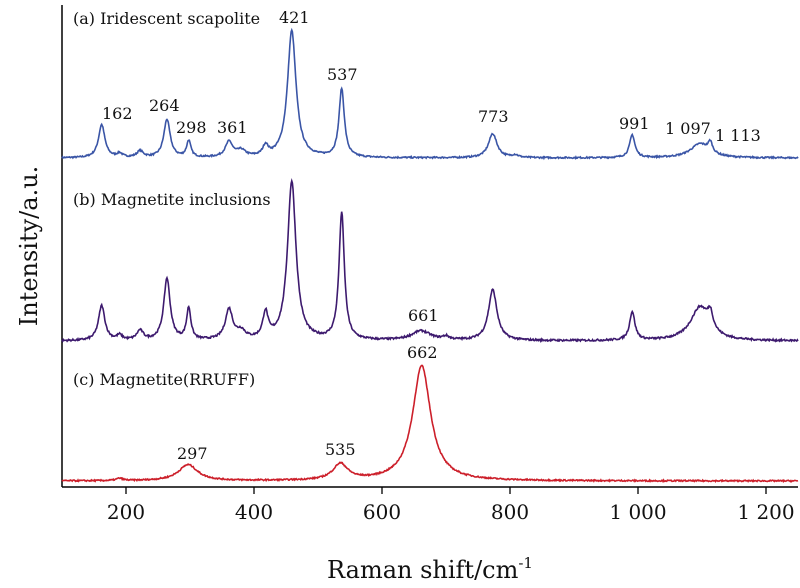 The image size is (800, 588). What do you see at coordinates (422, 352) in the screenshot?
I see `peak-label-c-662: 662` at bounding box center [422, 352].